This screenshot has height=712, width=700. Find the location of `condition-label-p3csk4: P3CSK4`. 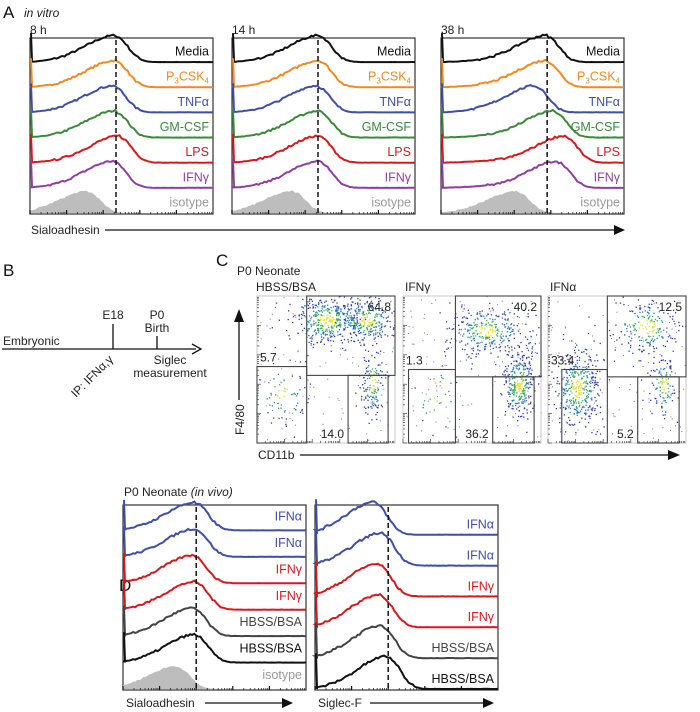

condition-label-p3csk4: P3CSK4 is located at coordinates (390, 78).